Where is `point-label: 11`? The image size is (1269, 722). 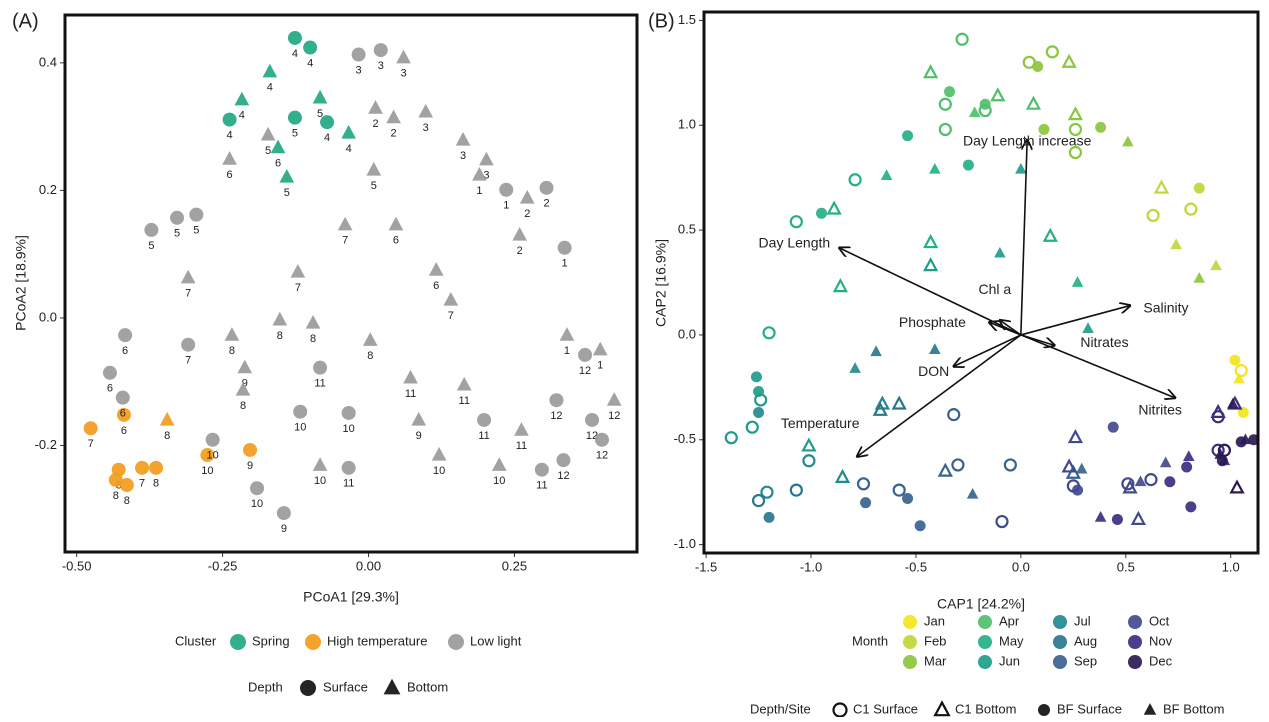
point-label: 11 is located at coordinates (541, 486).